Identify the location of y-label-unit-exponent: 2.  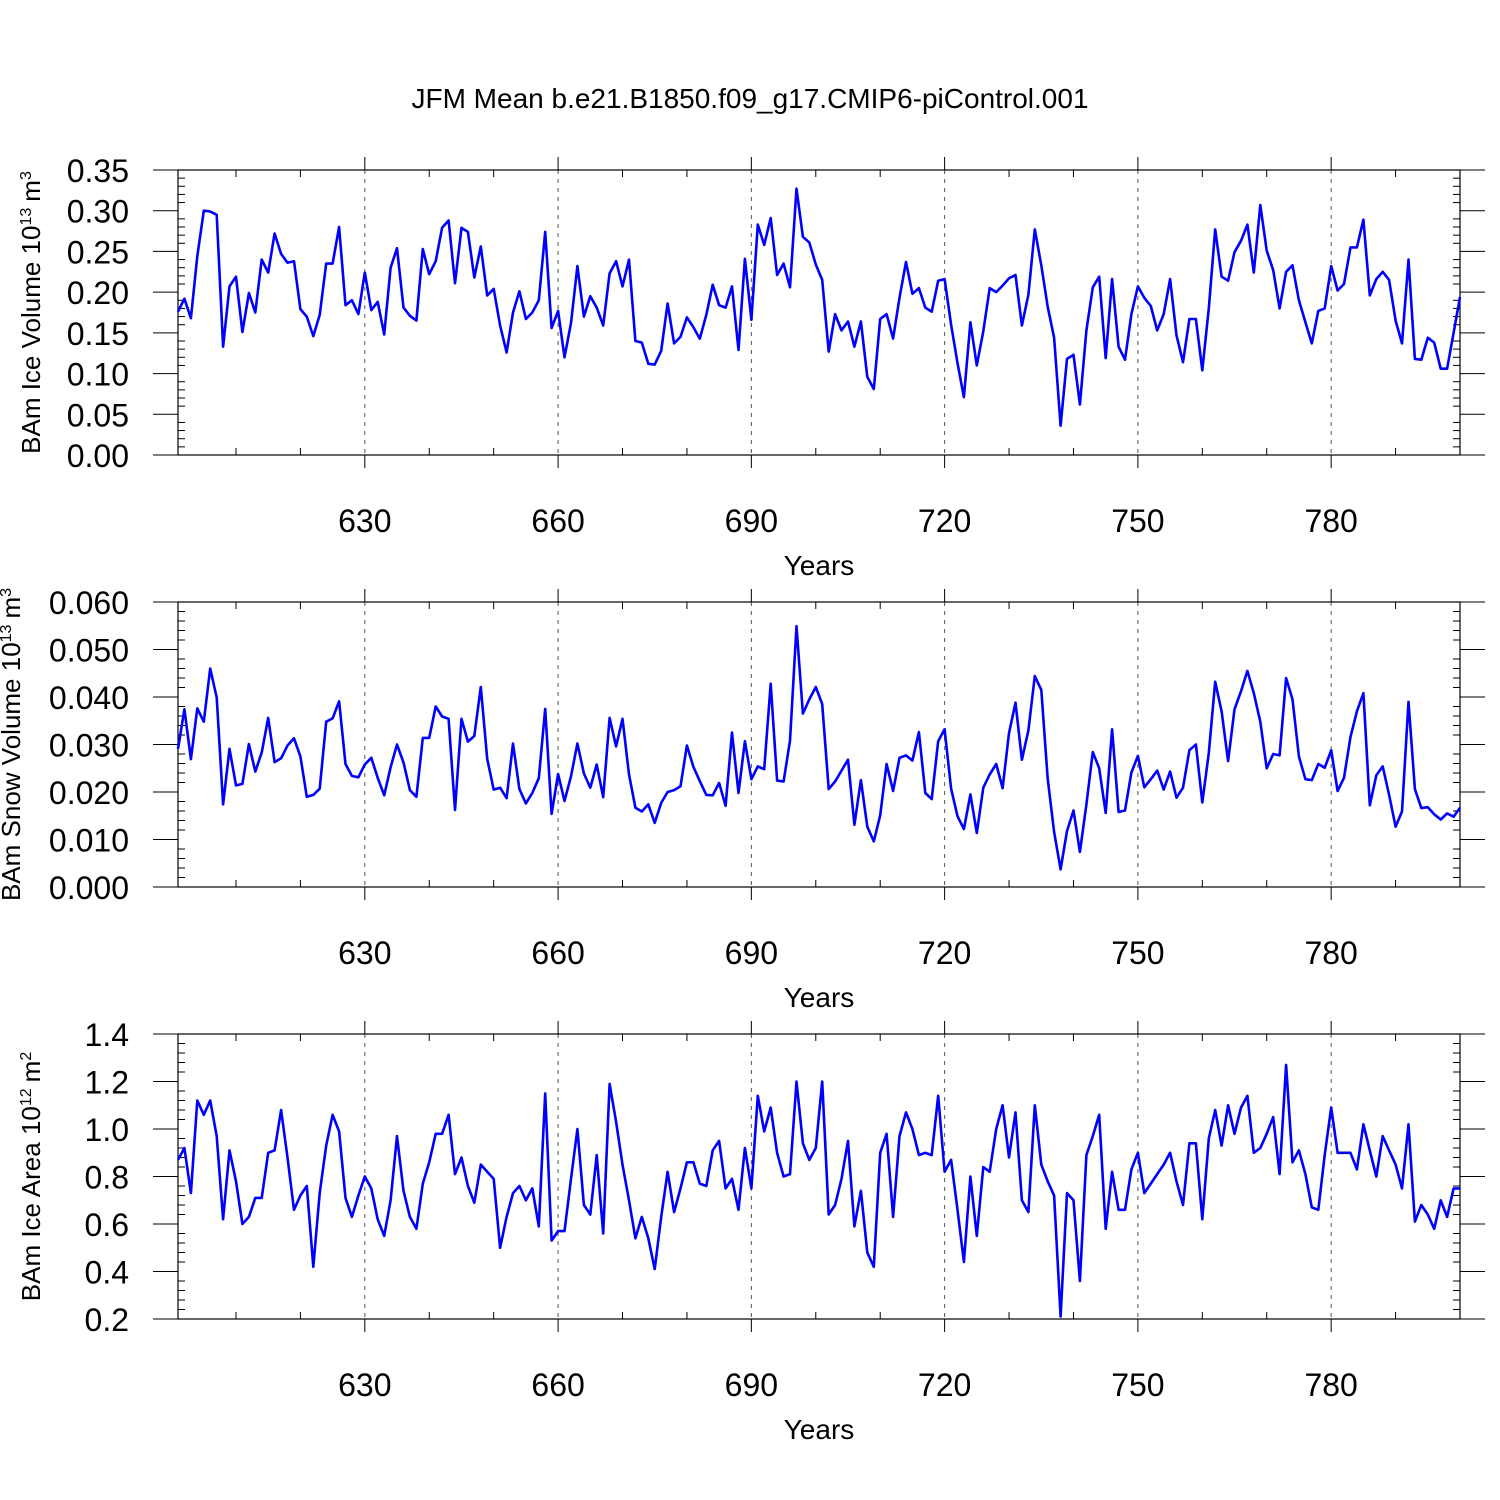
(26, 1056).